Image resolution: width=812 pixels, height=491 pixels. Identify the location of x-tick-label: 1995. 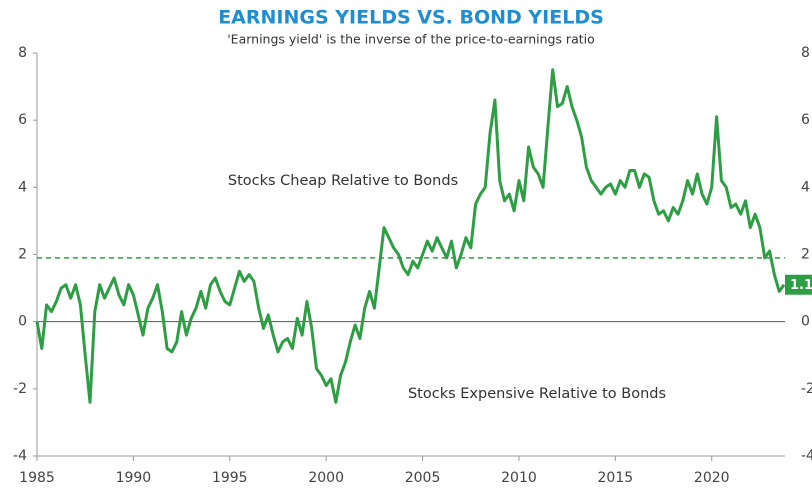
(230, 478).